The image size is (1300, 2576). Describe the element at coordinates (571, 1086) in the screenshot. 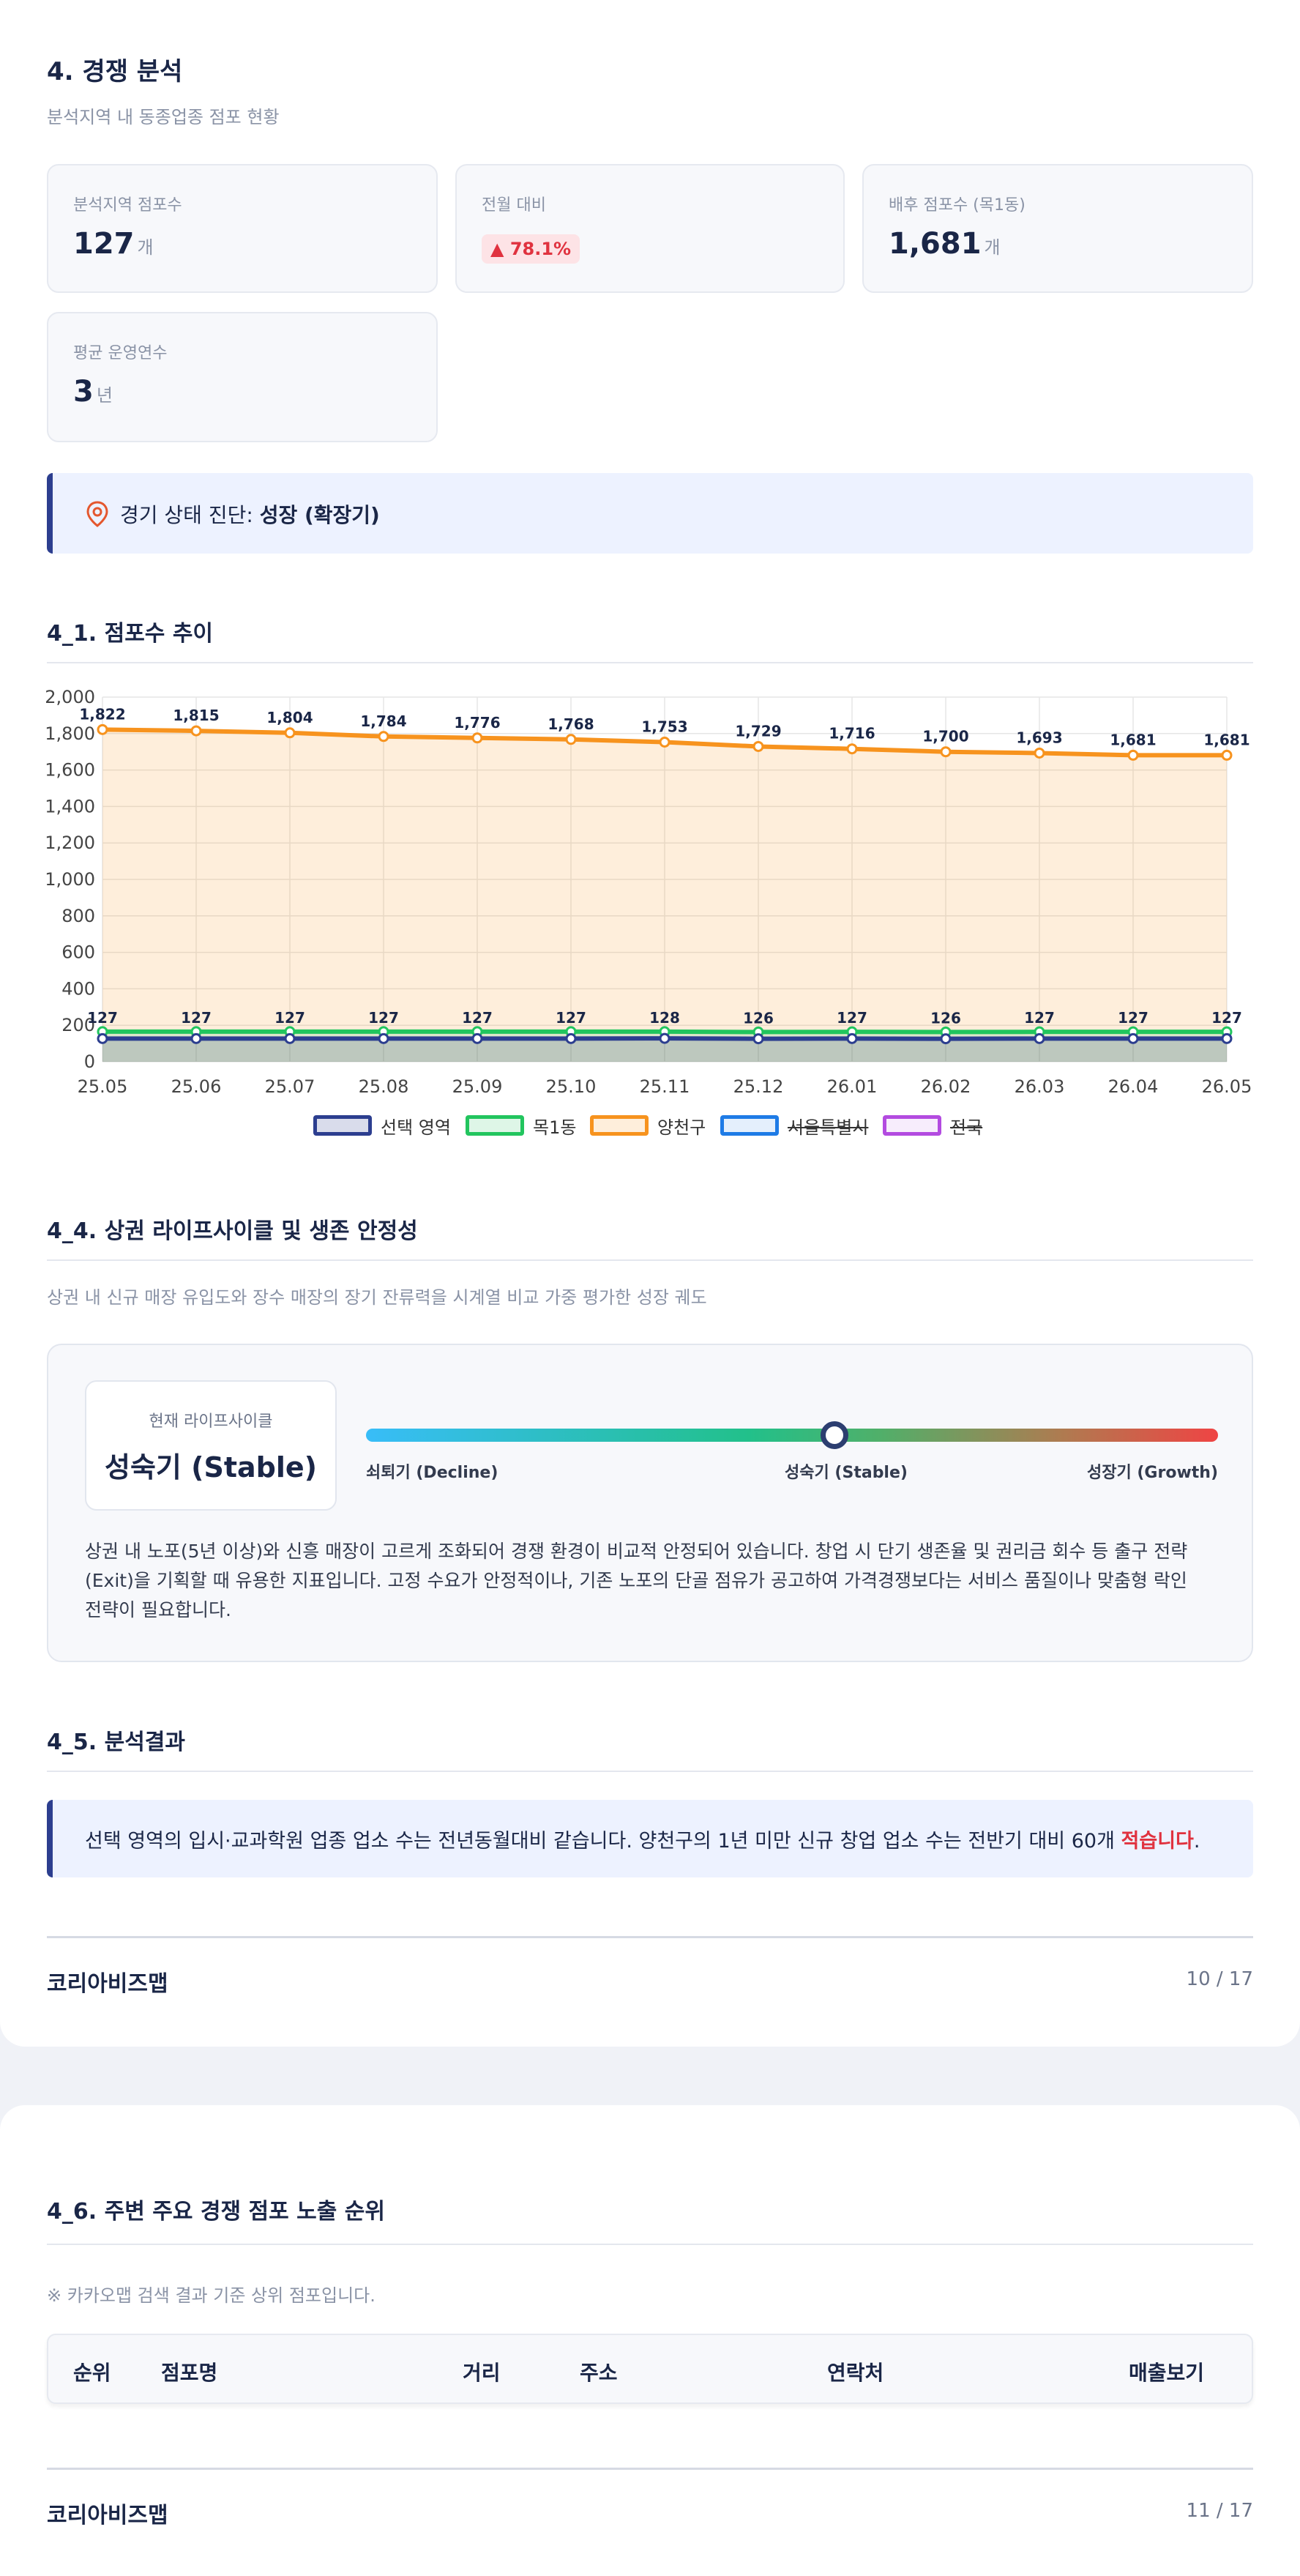

I see `x-tick-label: 25.10` at that location.